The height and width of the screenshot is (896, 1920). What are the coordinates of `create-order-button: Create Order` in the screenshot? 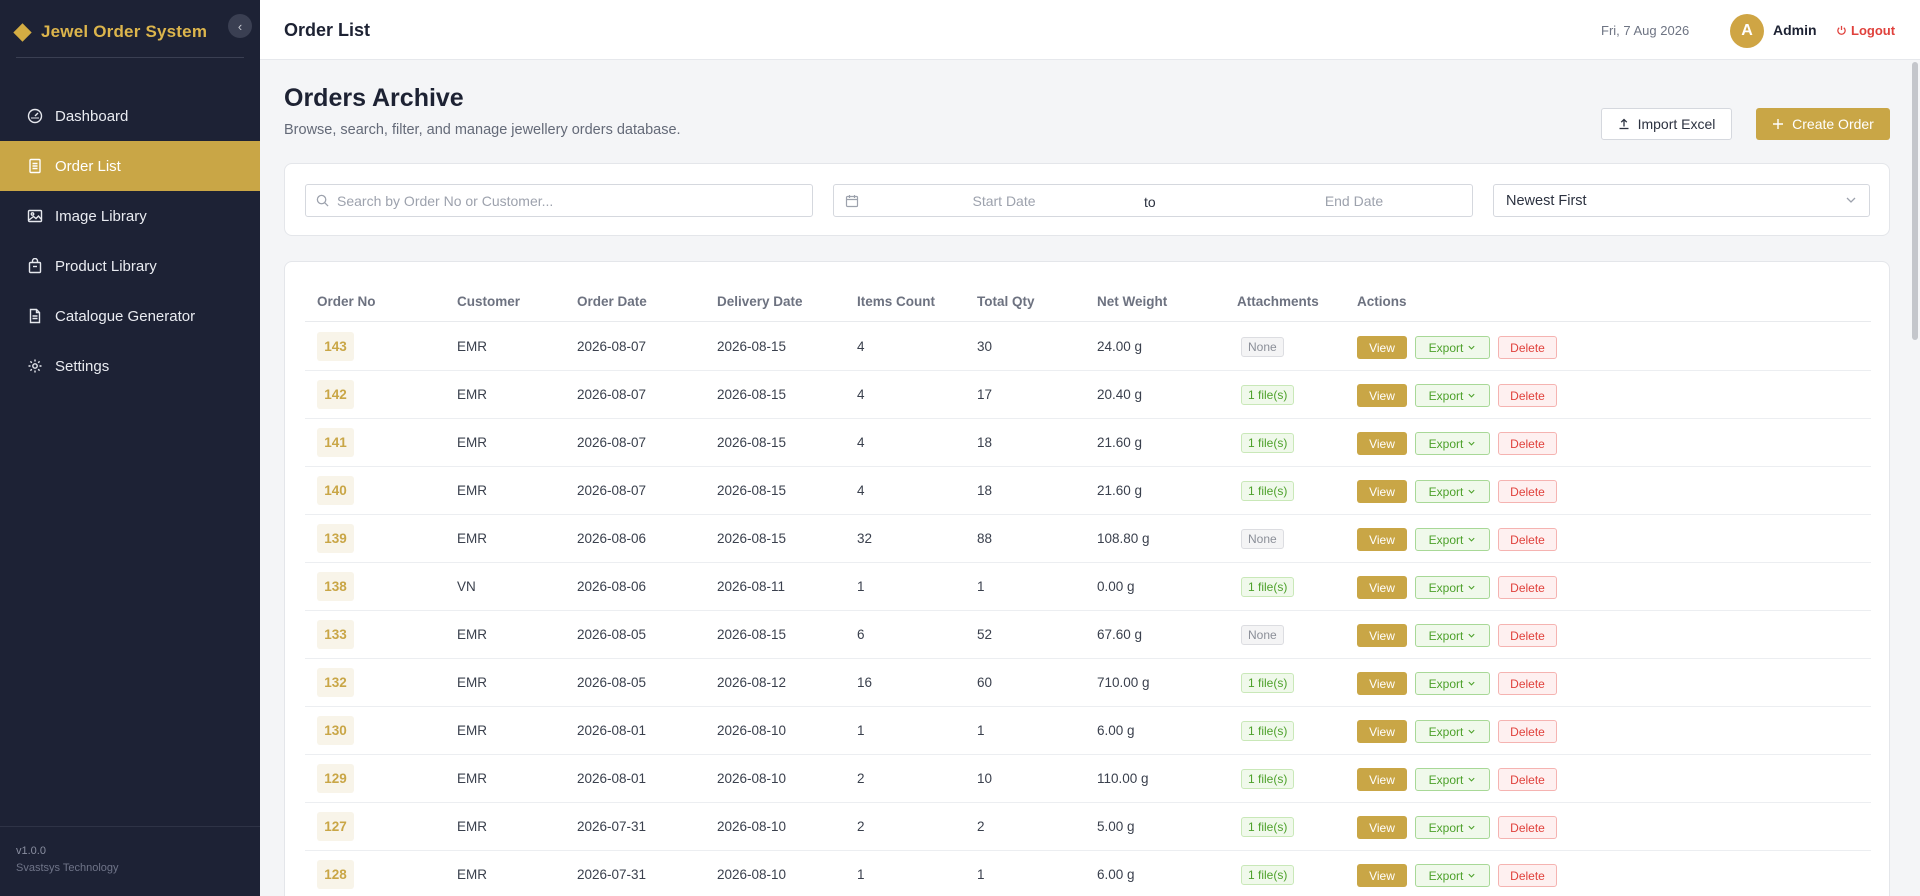 It's located at (1823, 124).